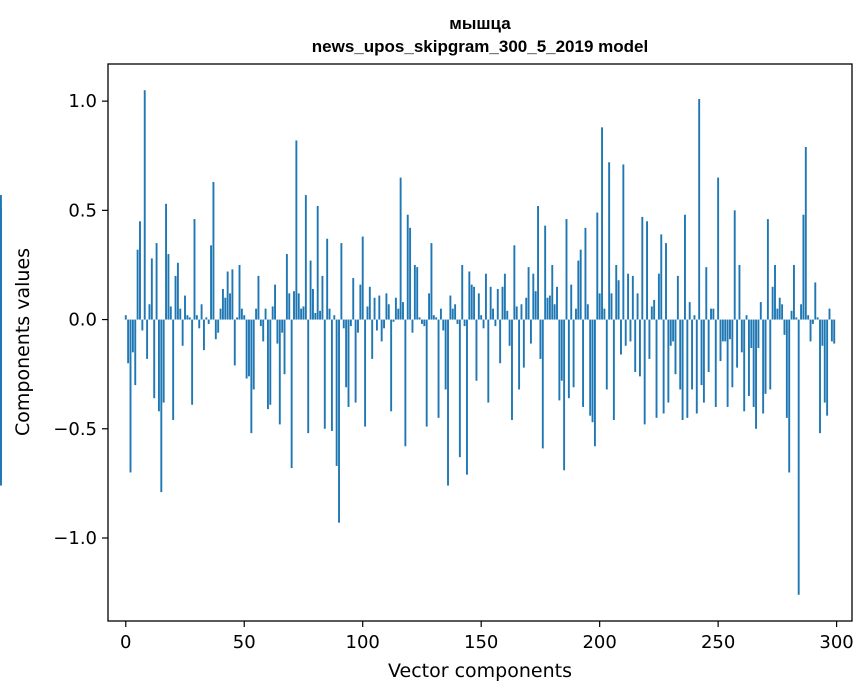 Image resolution: width=867 pixels, height=700 pixels. Describe the element at coordinates (125, 642) in the screenshot. I see `x-tick-label: 0` at that location.